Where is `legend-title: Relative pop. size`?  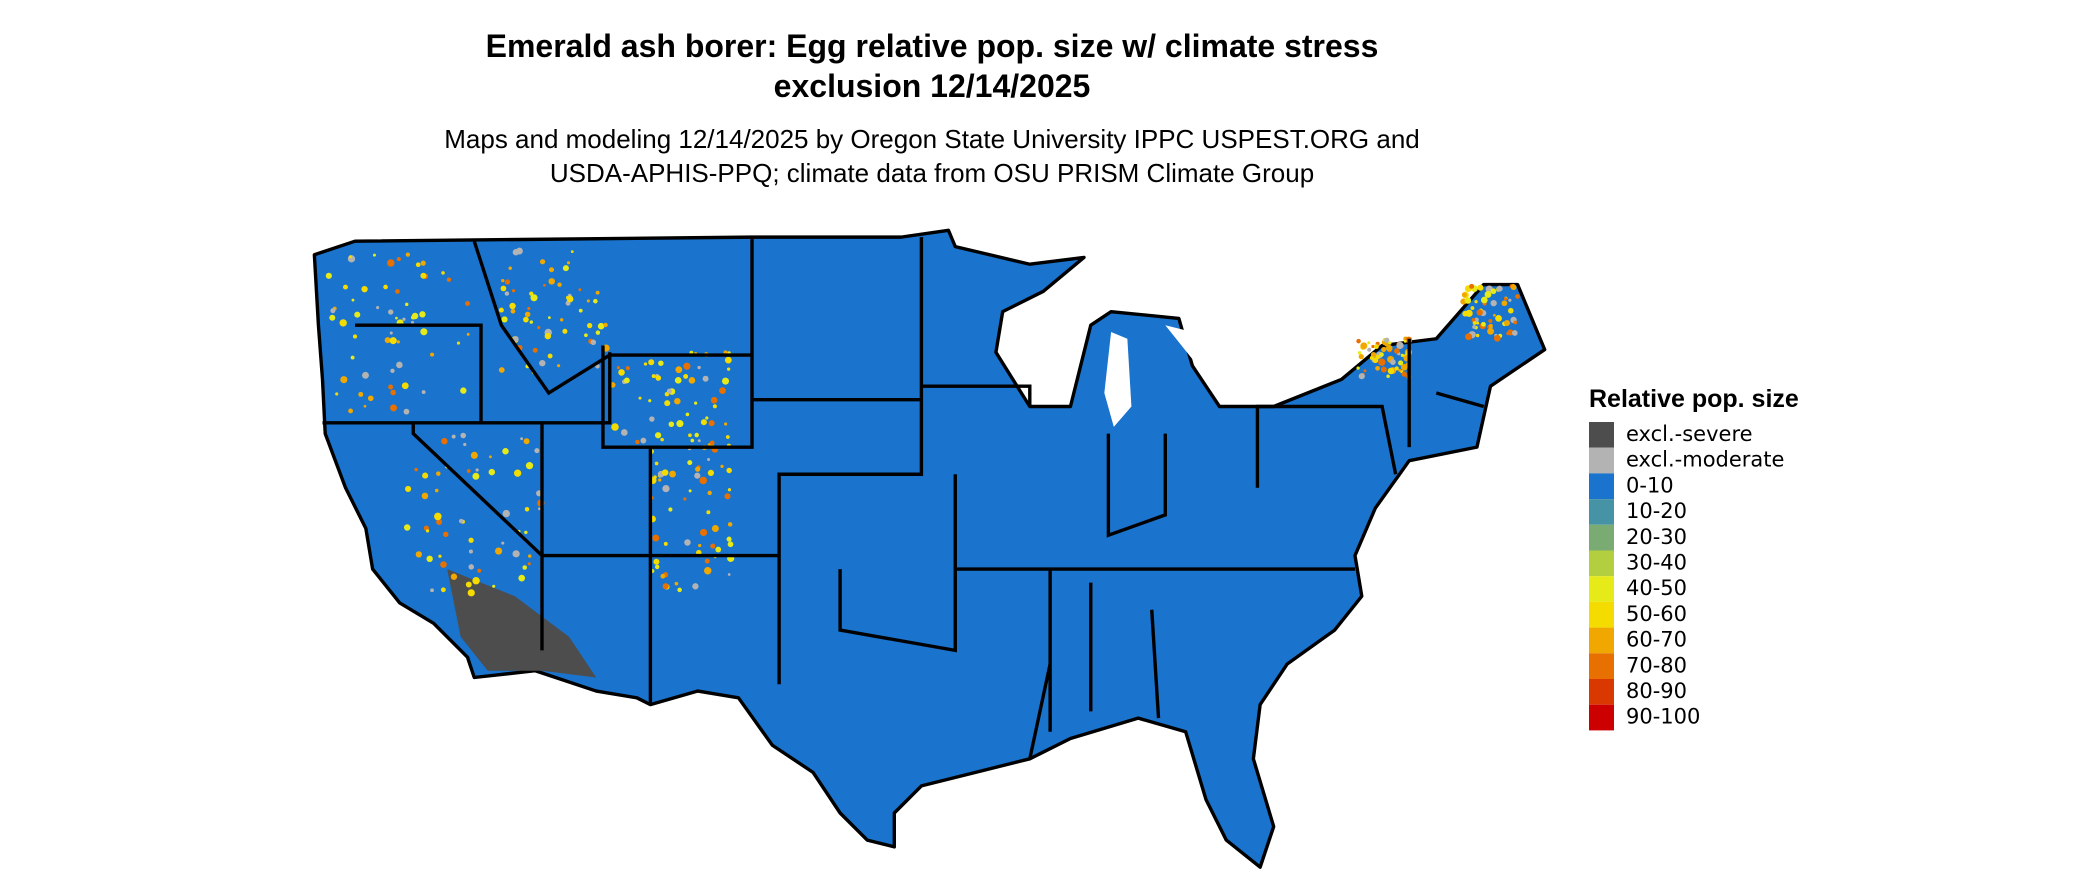
legend-title: Relative pop. size is located at coordinates (1694, 399).